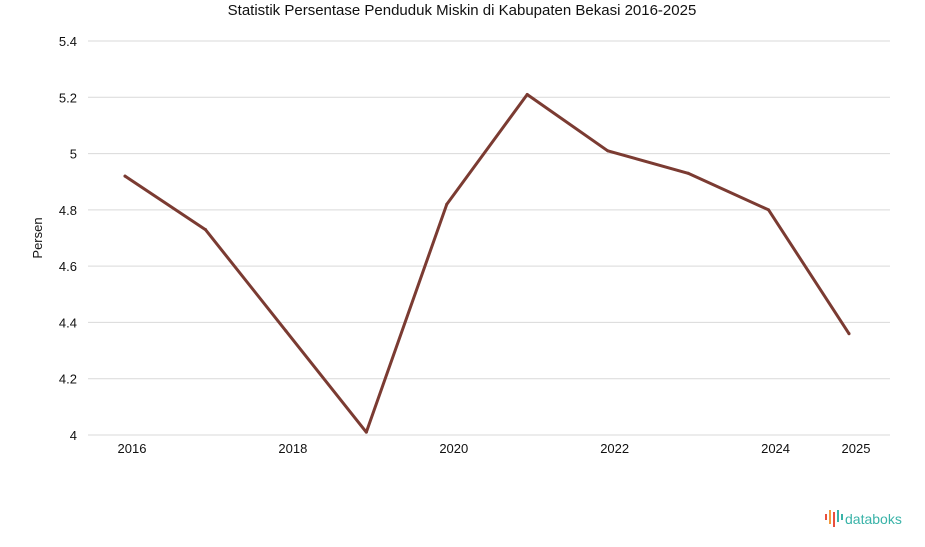 Image resolution: width=925 pixels, height=547 pixels. I want to click on brand-name: databoks, so click(873, 519).